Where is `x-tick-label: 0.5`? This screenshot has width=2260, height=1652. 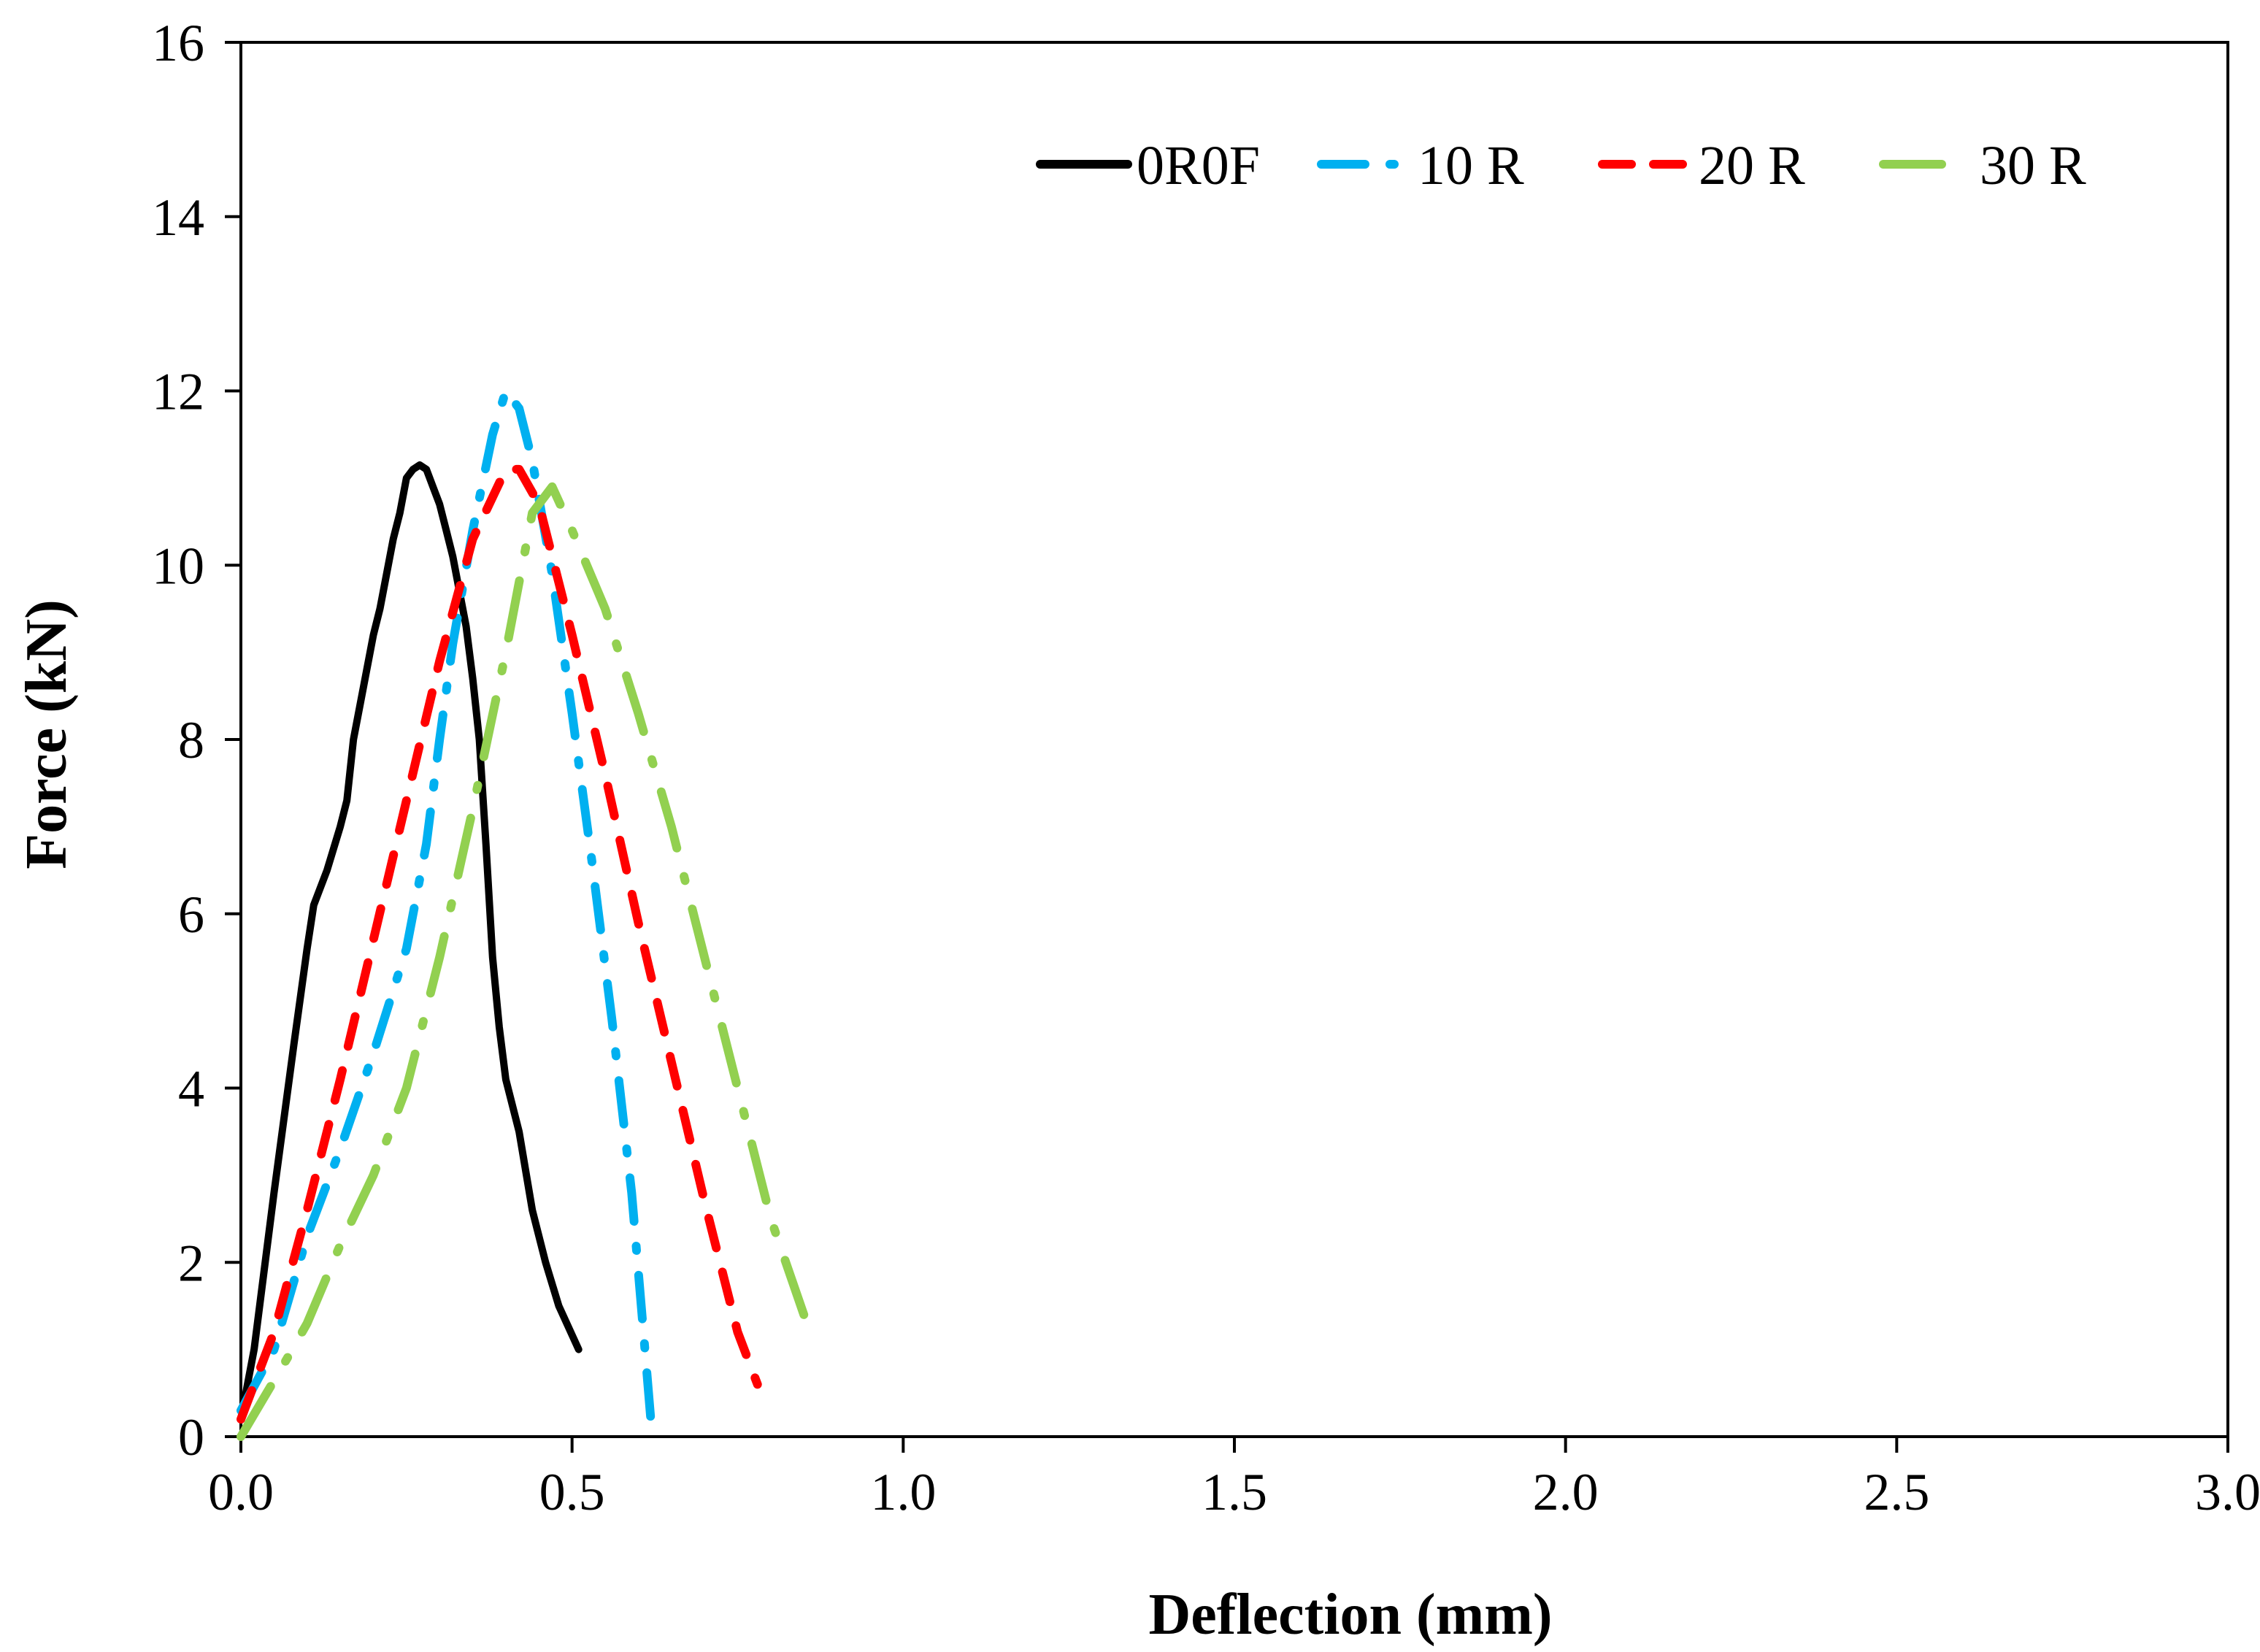
x-tick-label: 0.5 is located at coordinates (572, 1492).